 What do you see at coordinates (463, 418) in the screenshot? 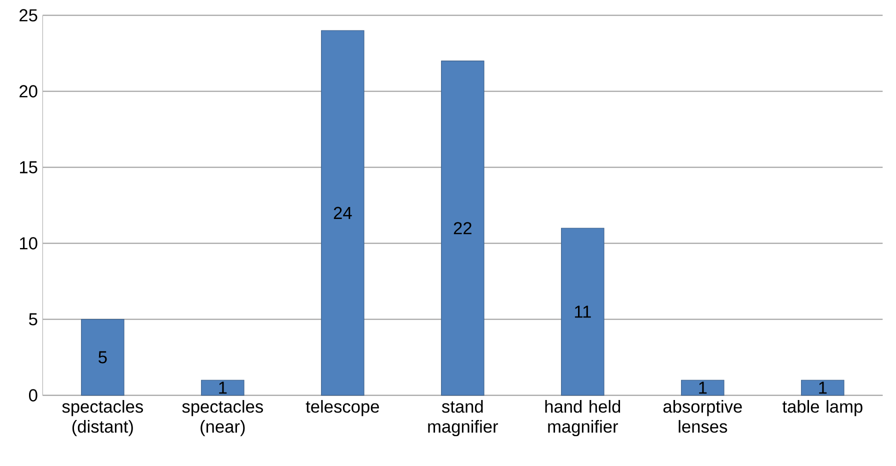
I see `x-tick-label: stand magnifier` at bounding box center [463, 418].